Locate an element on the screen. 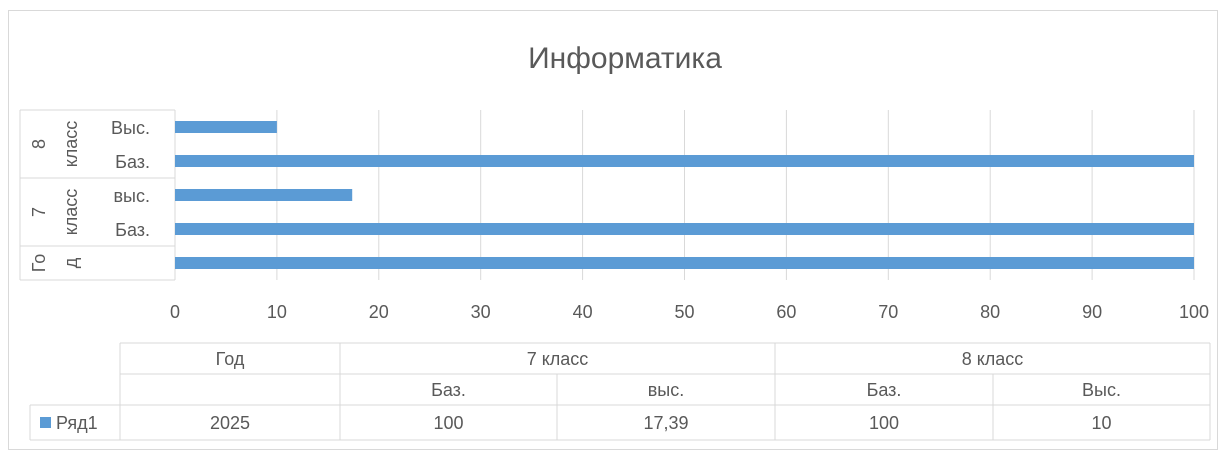 This screenshot has height=463, width=1231. chart-title: Информатика is located at coordinates (625, 58).